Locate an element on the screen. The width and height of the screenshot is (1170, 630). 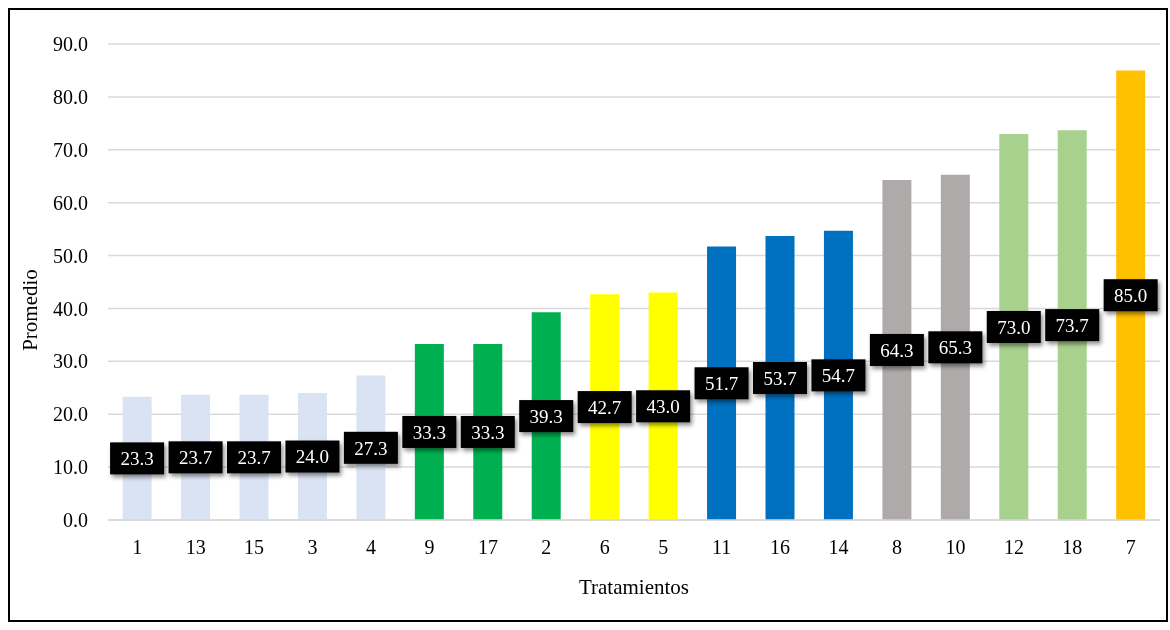
x-tick-label: 2 is located at coordinates (546, 547).